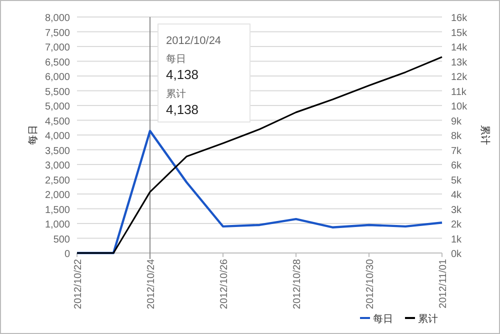  I want to click on y2-tick-label: 15k, so click(459, 33).